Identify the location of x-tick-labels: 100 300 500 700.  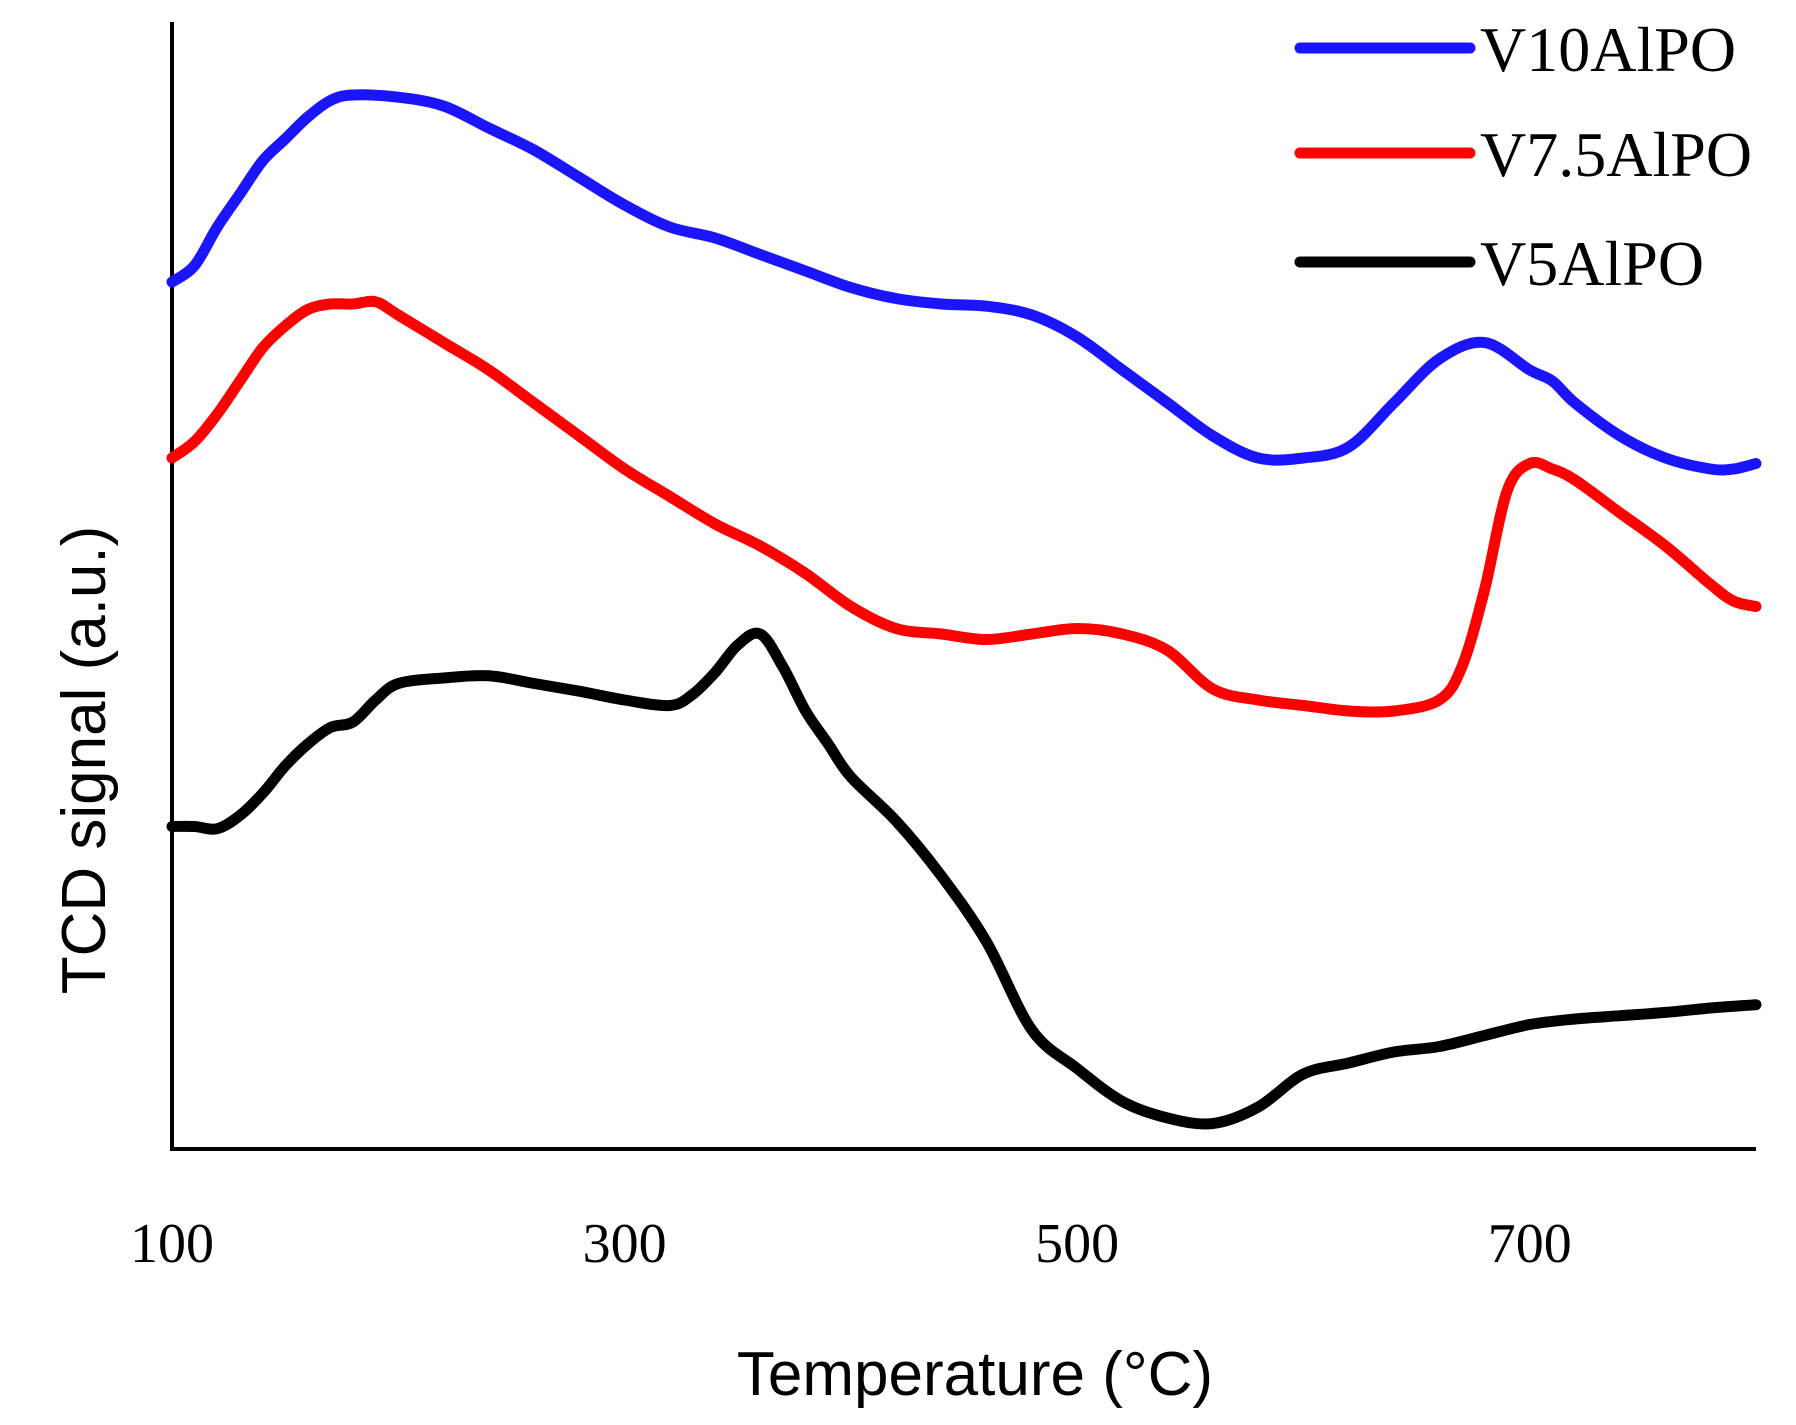
(851, 1244).